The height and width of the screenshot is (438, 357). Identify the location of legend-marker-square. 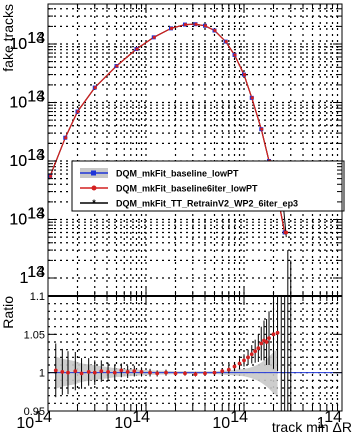
(93, 173).